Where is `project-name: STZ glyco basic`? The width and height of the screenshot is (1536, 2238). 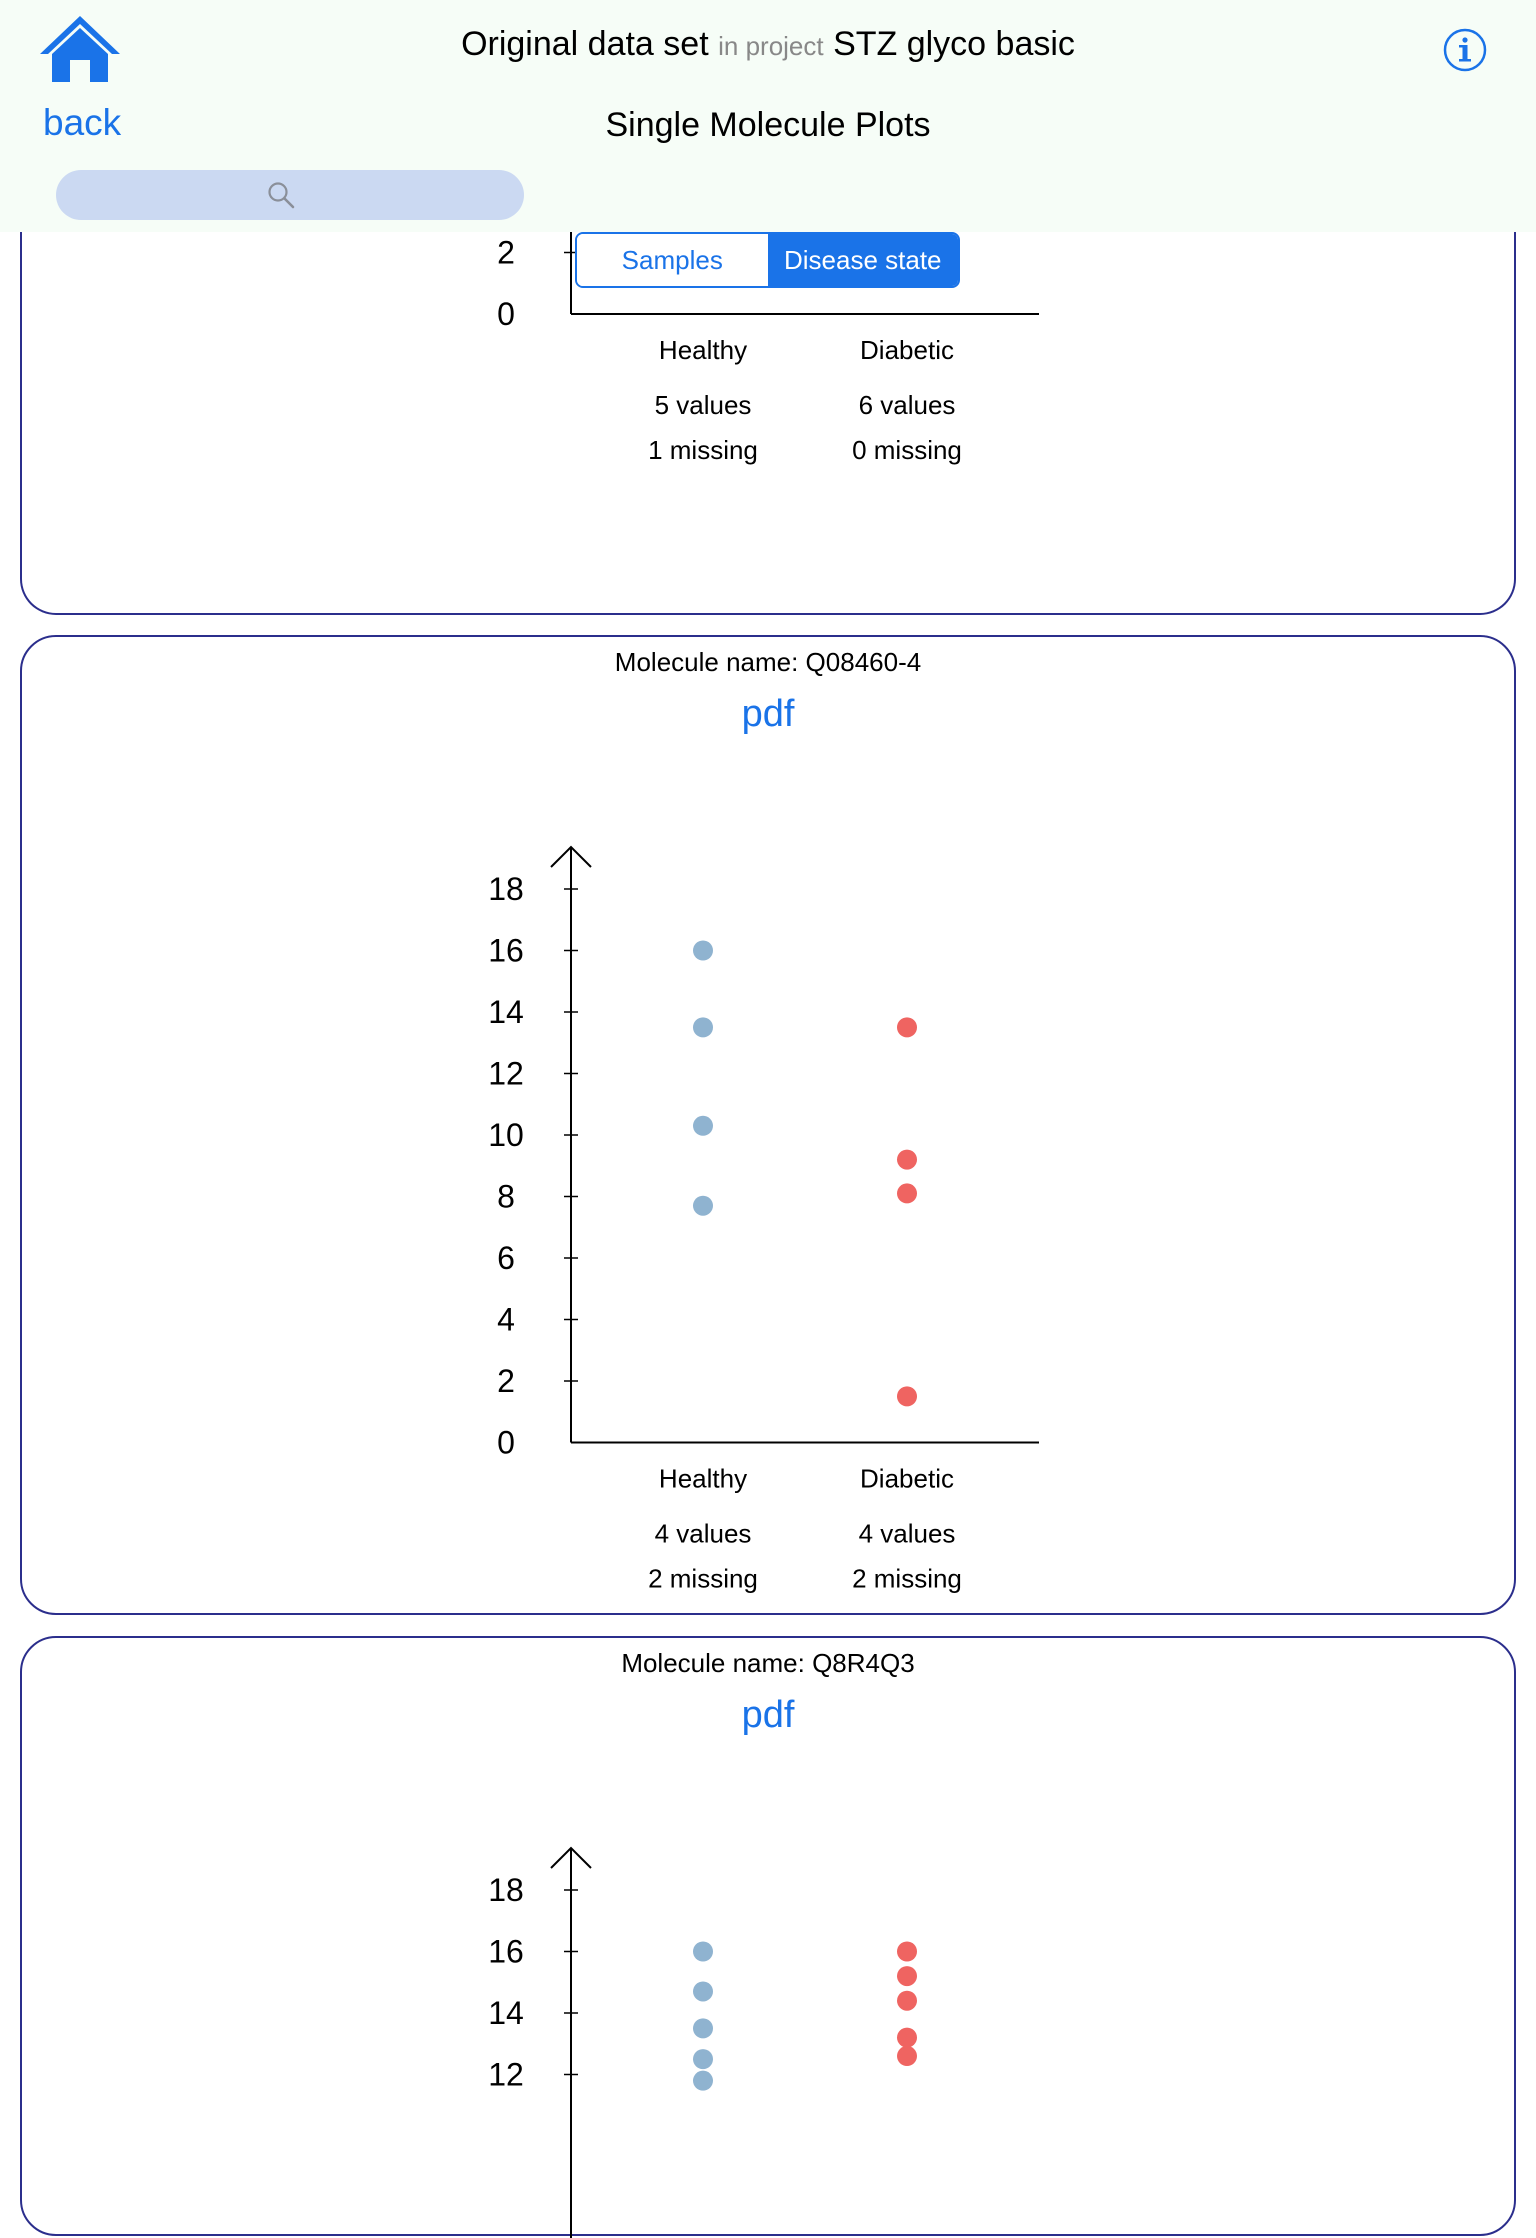 project-name: STZ glyco basic is located at coordinates (954, 44).